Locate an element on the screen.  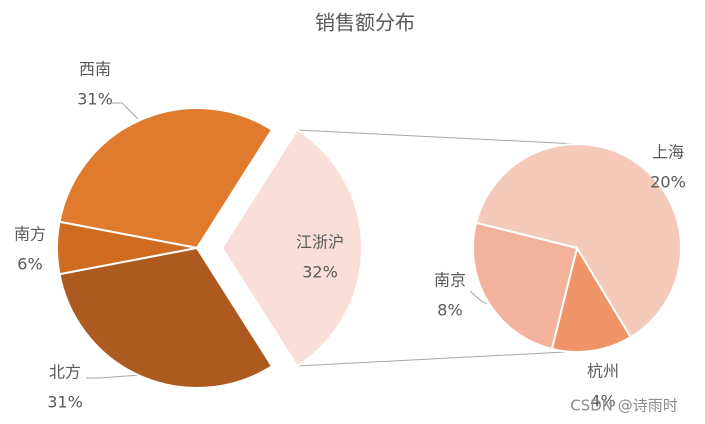
slice-label: 南方 is located at coordinates (30, 234).